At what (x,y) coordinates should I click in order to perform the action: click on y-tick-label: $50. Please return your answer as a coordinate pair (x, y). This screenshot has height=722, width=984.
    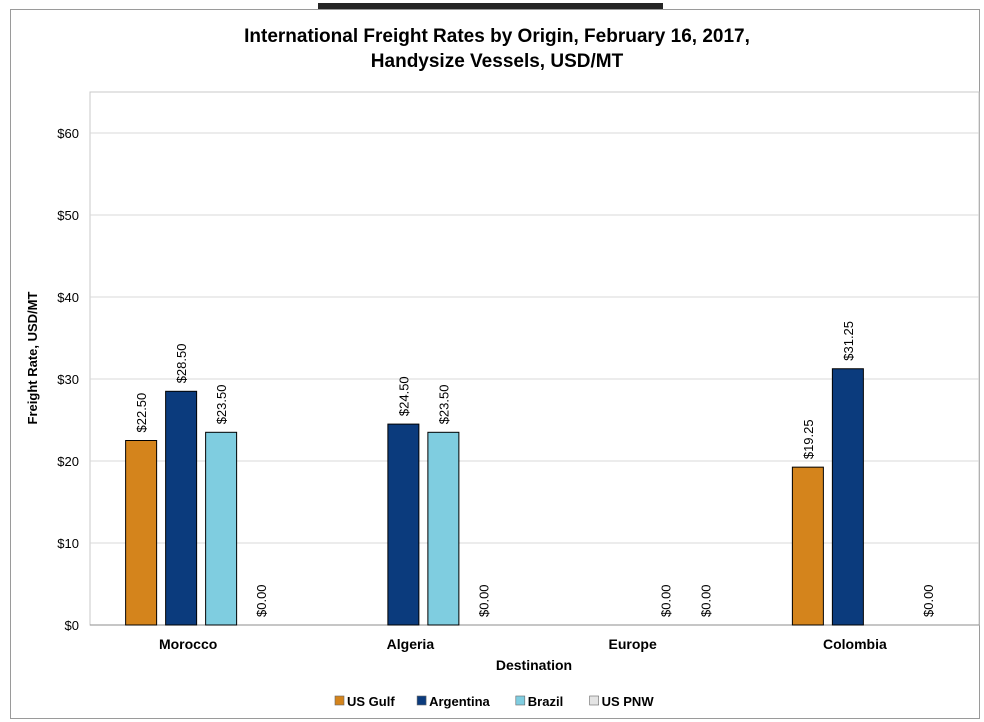
    Looking at the image, I should click on (68, 215).